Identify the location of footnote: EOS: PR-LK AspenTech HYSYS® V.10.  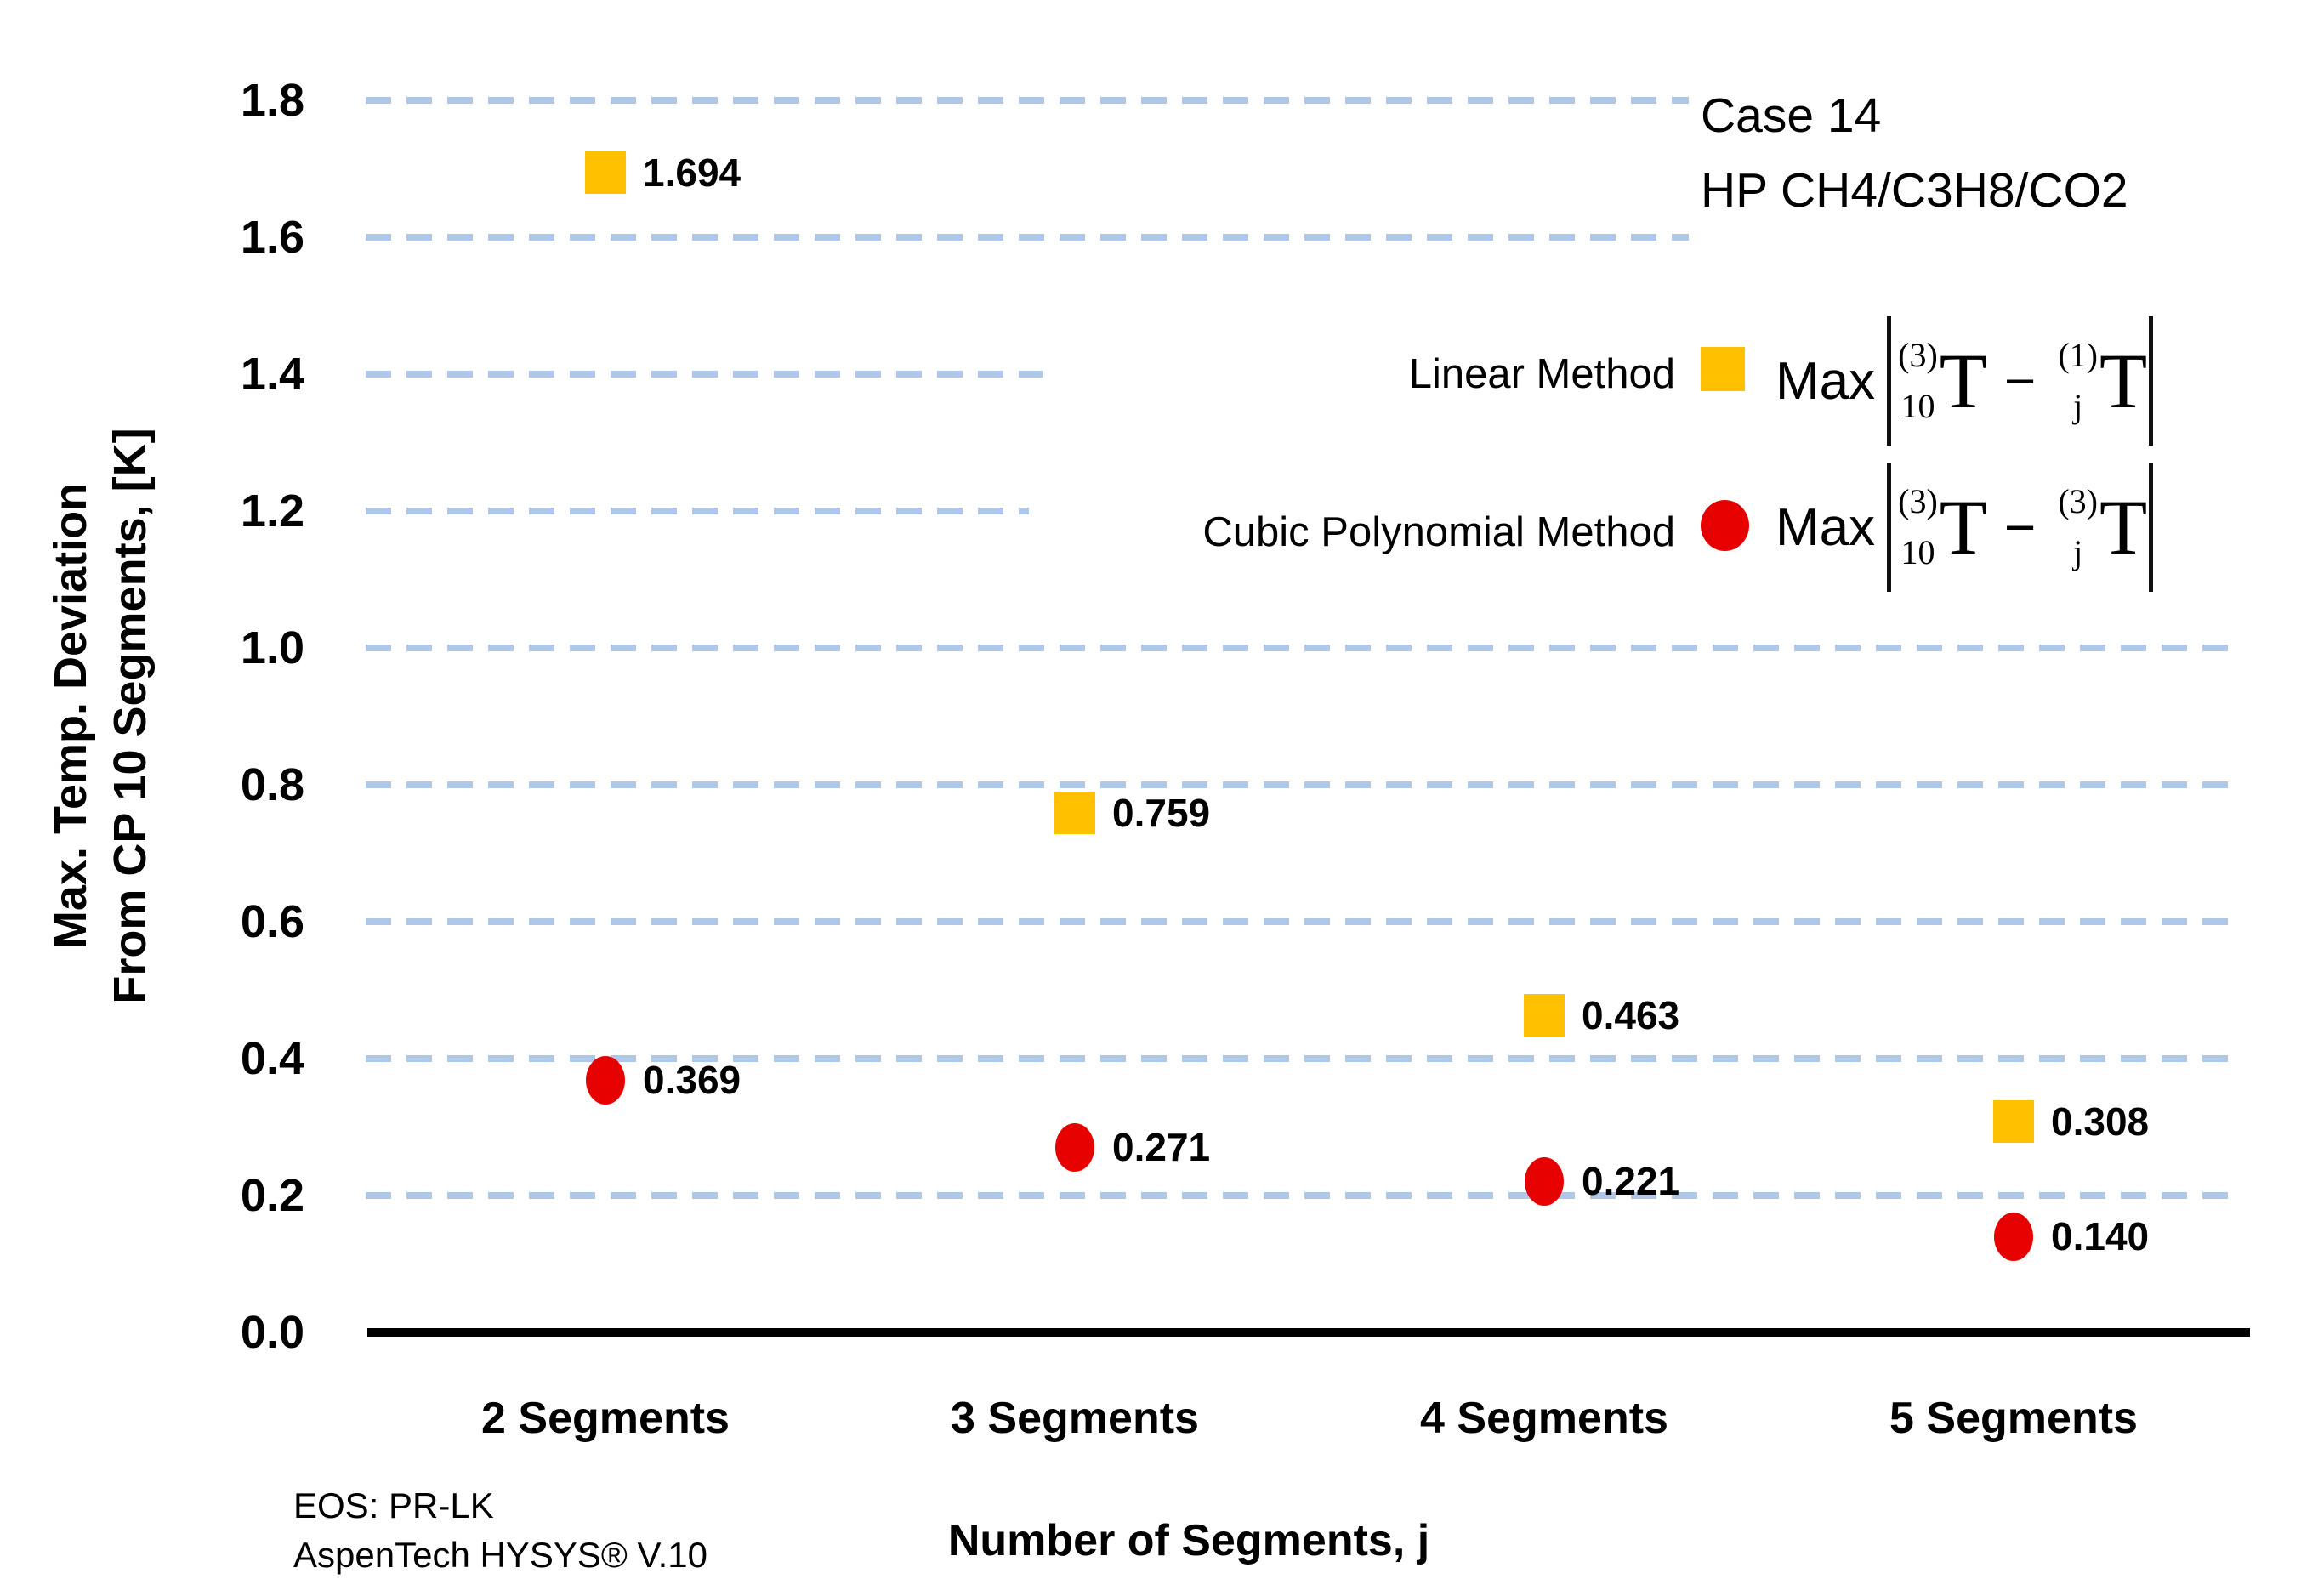
(500, 1531).